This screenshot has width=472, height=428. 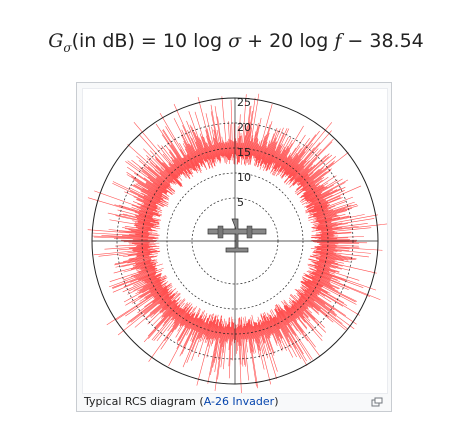 I want to click on caption-link: A-26 Invader, so click(x=239, y=401).